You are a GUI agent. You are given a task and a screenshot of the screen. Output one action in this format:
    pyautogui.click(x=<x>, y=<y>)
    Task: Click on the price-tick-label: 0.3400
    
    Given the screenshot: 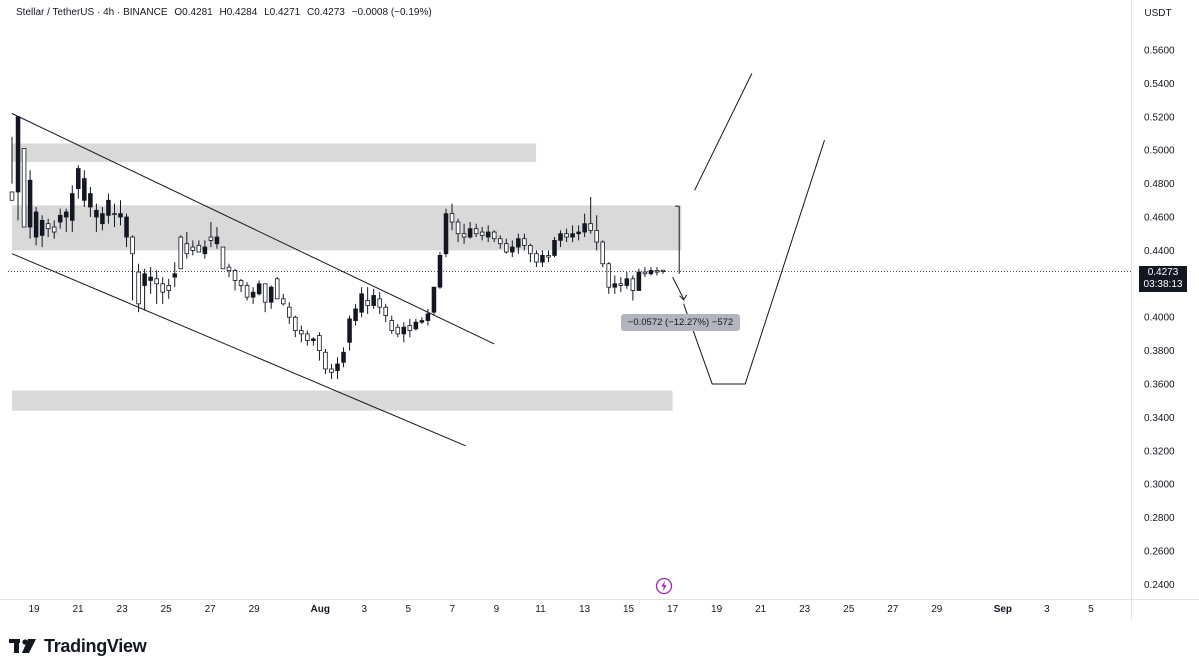 What is the action you would take?
    pyautogui.click(x=1159, y=418)
    